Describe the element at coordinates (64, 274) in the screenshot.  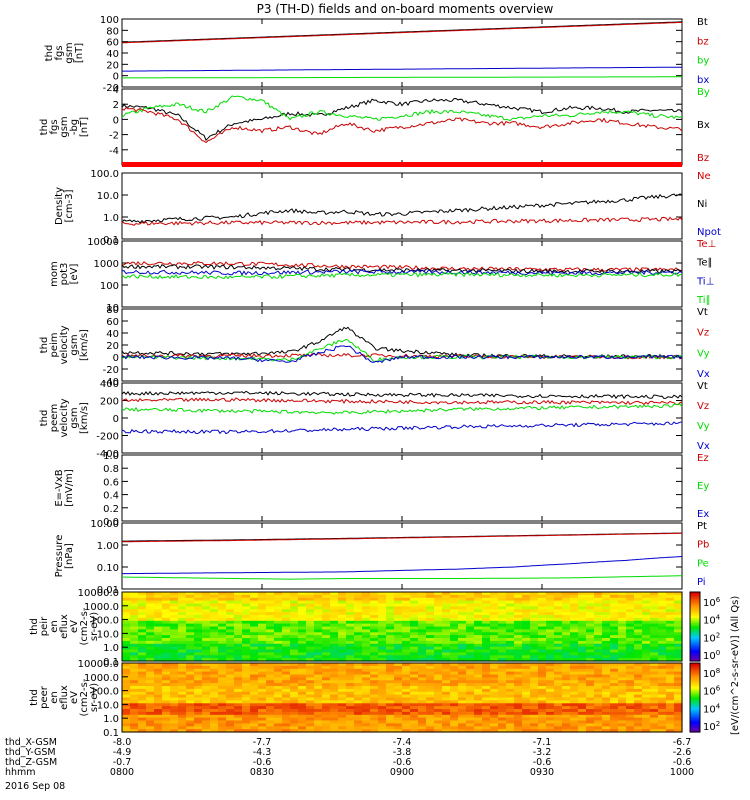
I see `temperature-ylabel-line: pot3` at that location.